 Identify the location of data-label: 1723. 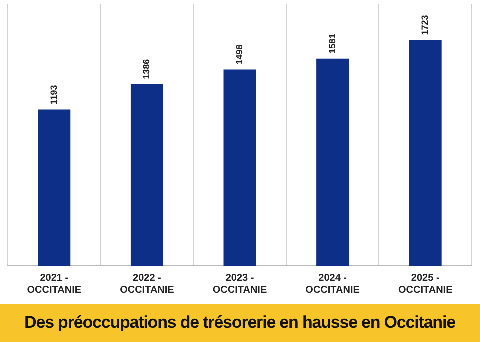
(425, 25).